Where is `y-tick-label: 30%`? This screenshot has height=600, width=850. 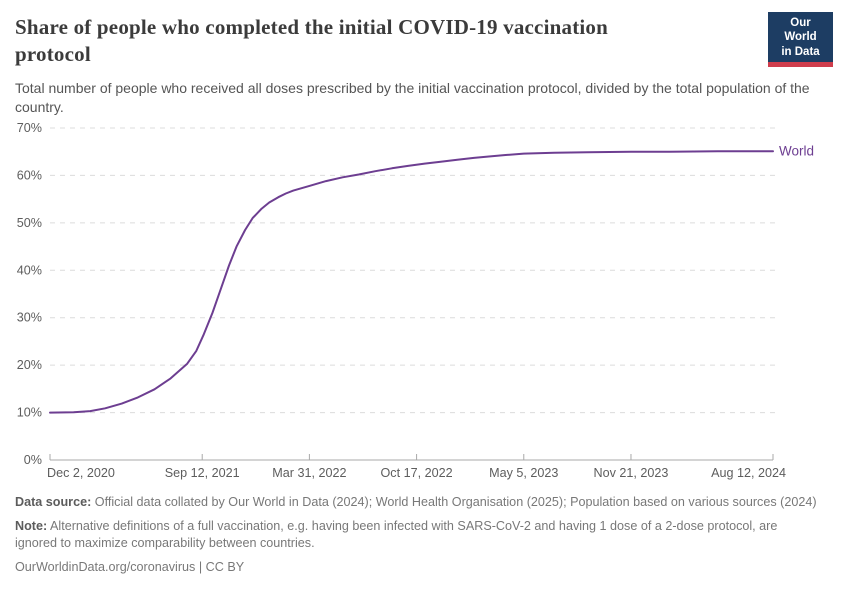 y-tick-label: 30% is located at coordinates (29, 318).